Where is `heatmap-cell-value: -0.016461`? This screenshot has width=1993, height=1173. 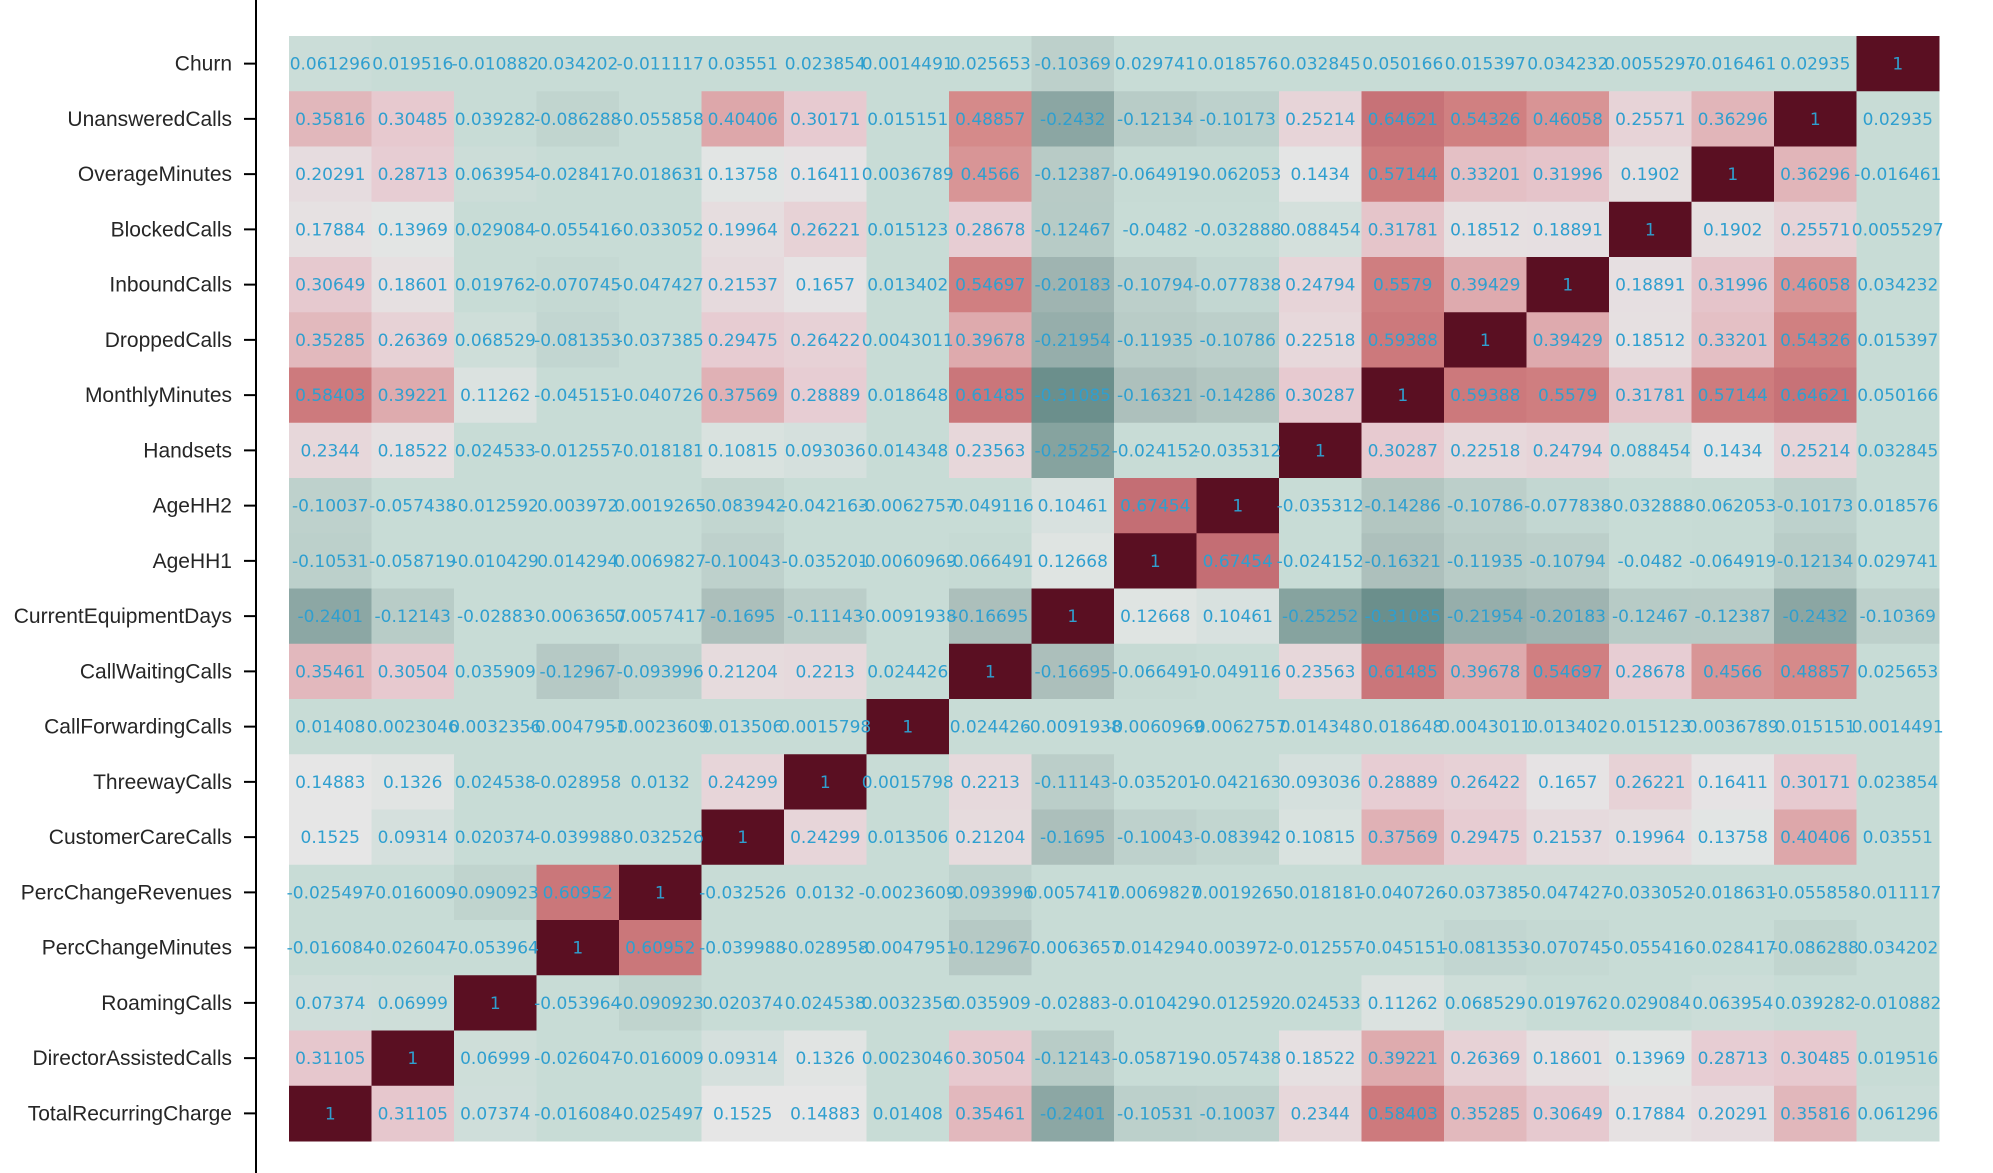
heatmap-cell-value: -0.016461 is located at coordinates (1897, 175).